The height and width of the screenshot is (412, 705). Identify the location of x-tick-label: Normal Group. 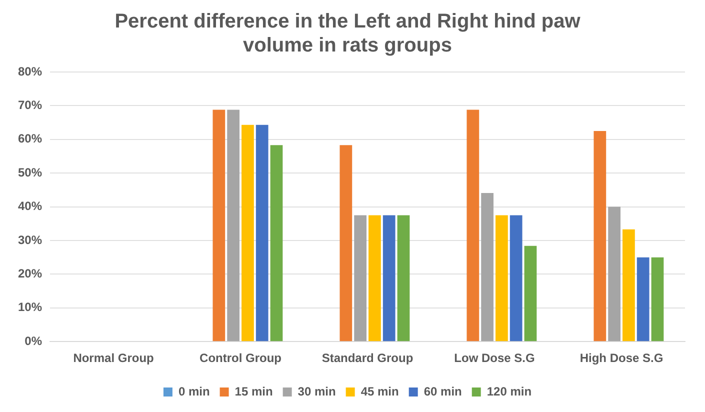
(113, 358).